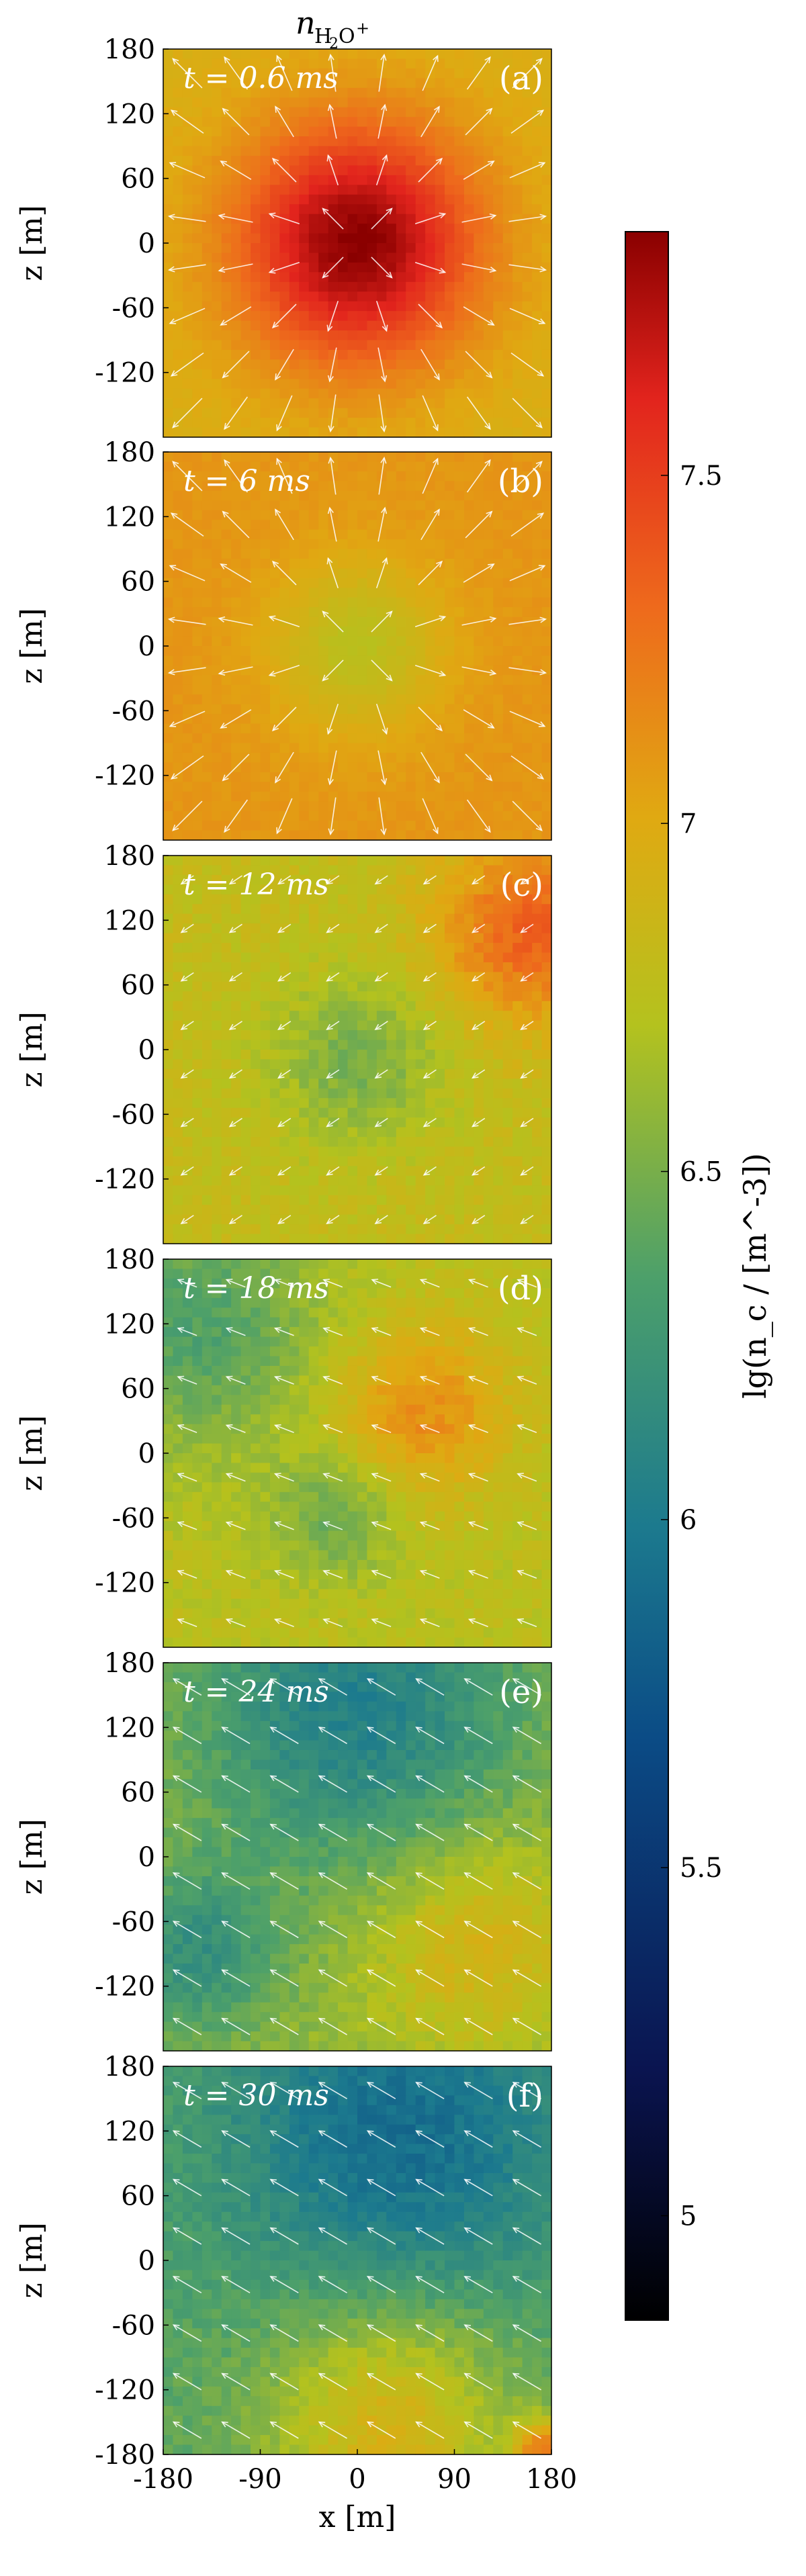 This screenshot has height=2576, width=806. Describe the element at coordinates (129, 452) in the screenshot. I see `z-tick-label: 180` at that location.